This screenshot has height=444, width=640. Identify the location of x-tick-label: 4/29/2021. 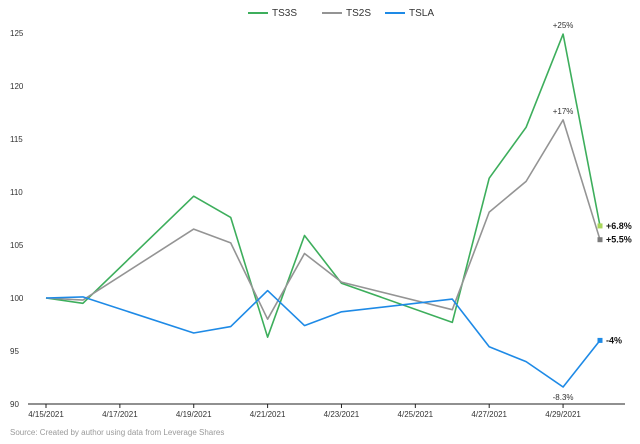
(563, 414).